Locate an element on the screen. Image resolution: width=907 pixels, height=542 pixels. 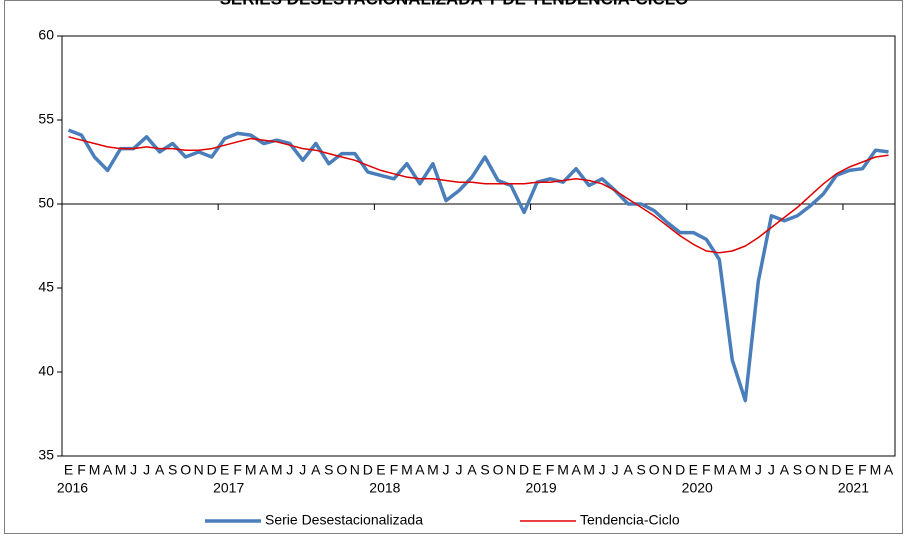
y-tick-label: 60 is located at coordinates (46, 35).